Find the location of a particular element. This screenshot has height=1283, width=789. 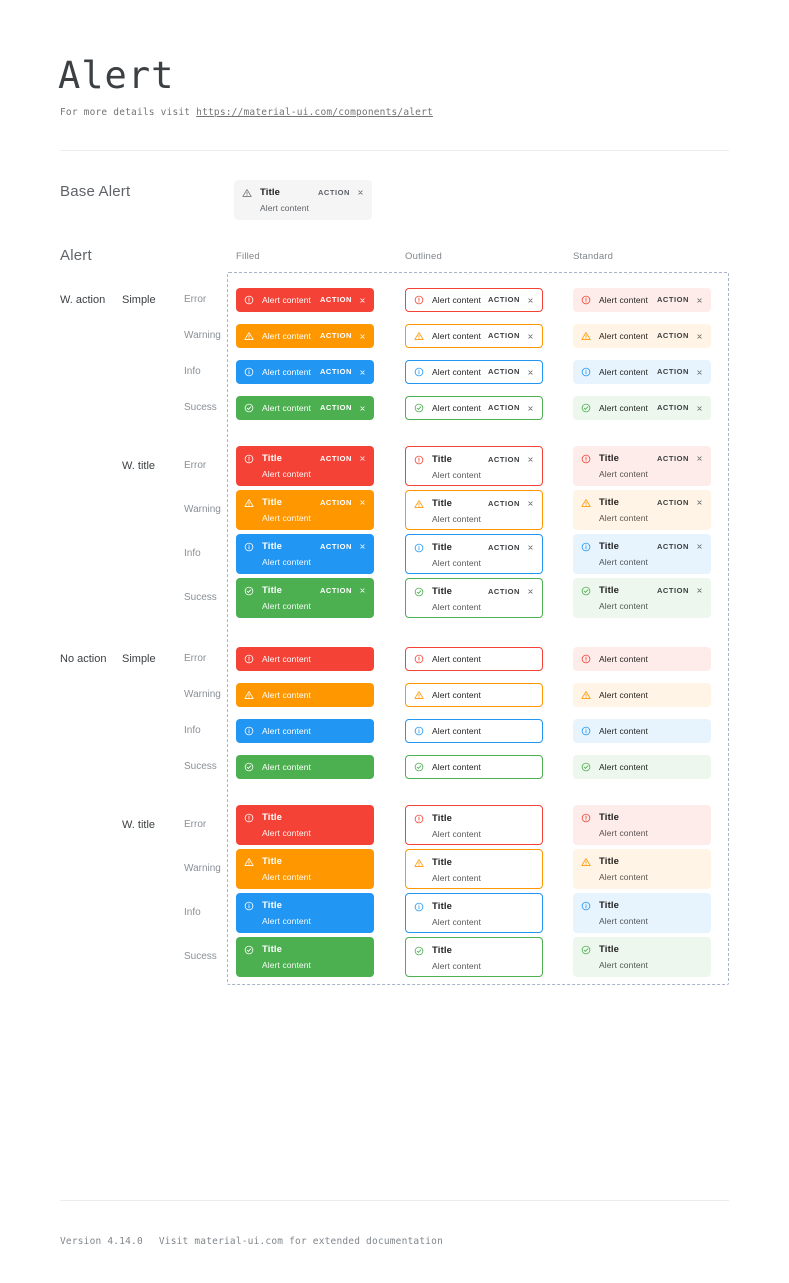

docs-link: https://material-ui.com/components/alert is located at coordinates (314, 112).